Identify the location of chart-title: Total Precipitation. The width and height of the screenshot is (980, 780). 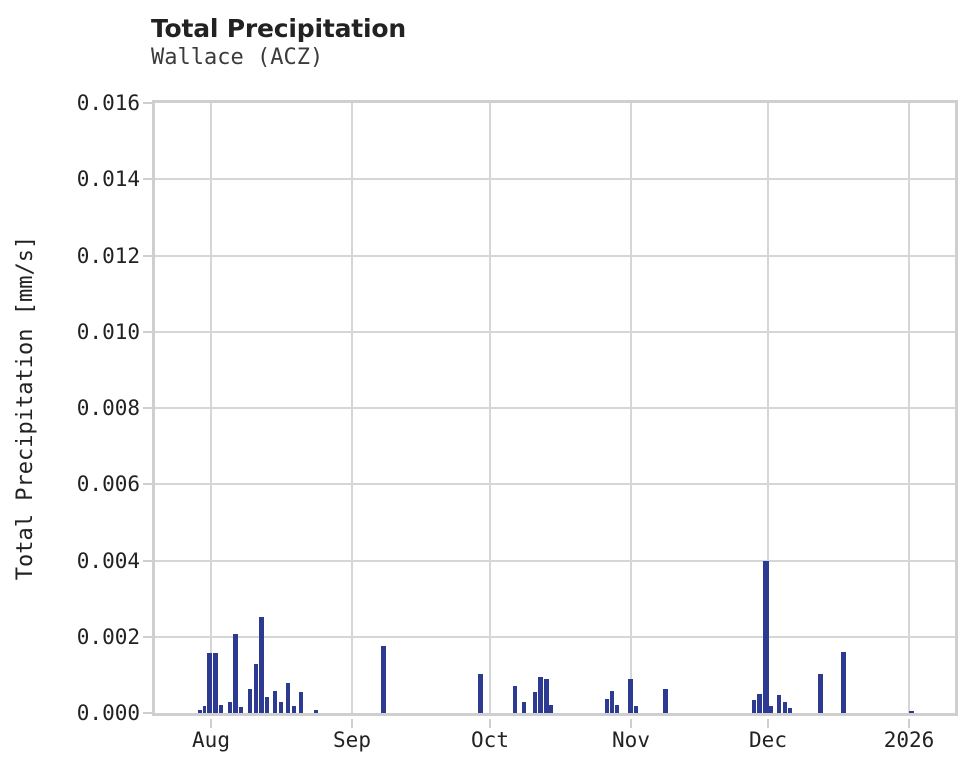
(278, 28).